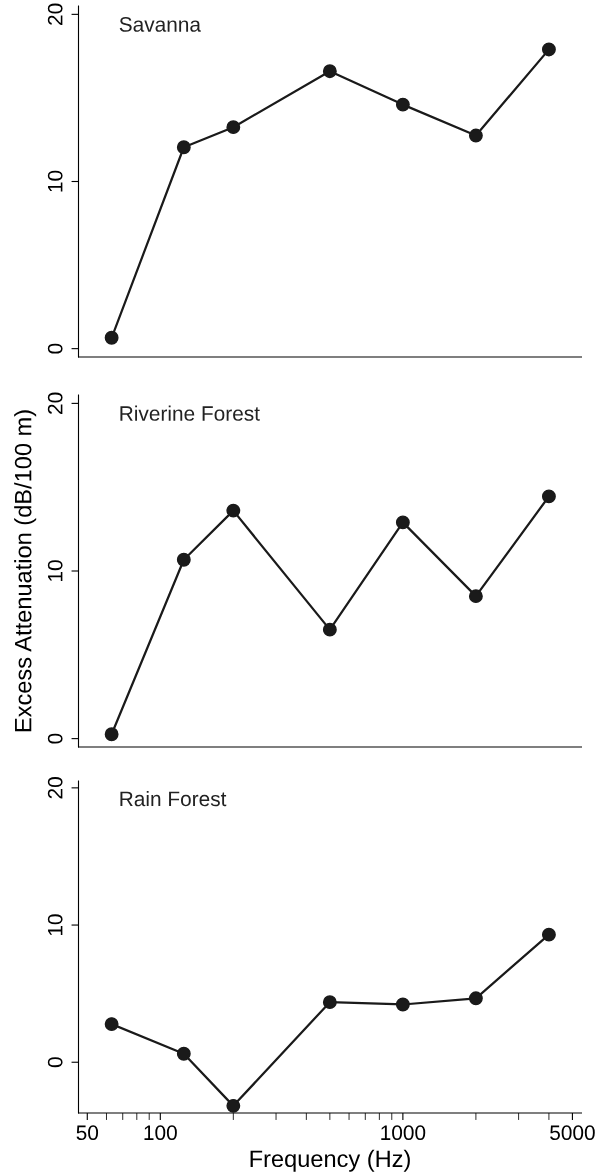 The image size is (604, 1175). Describe the element at coordinates (330, 1160) in the screenshot. I see `x-axis-title: Frequency (Hz)` at that location.